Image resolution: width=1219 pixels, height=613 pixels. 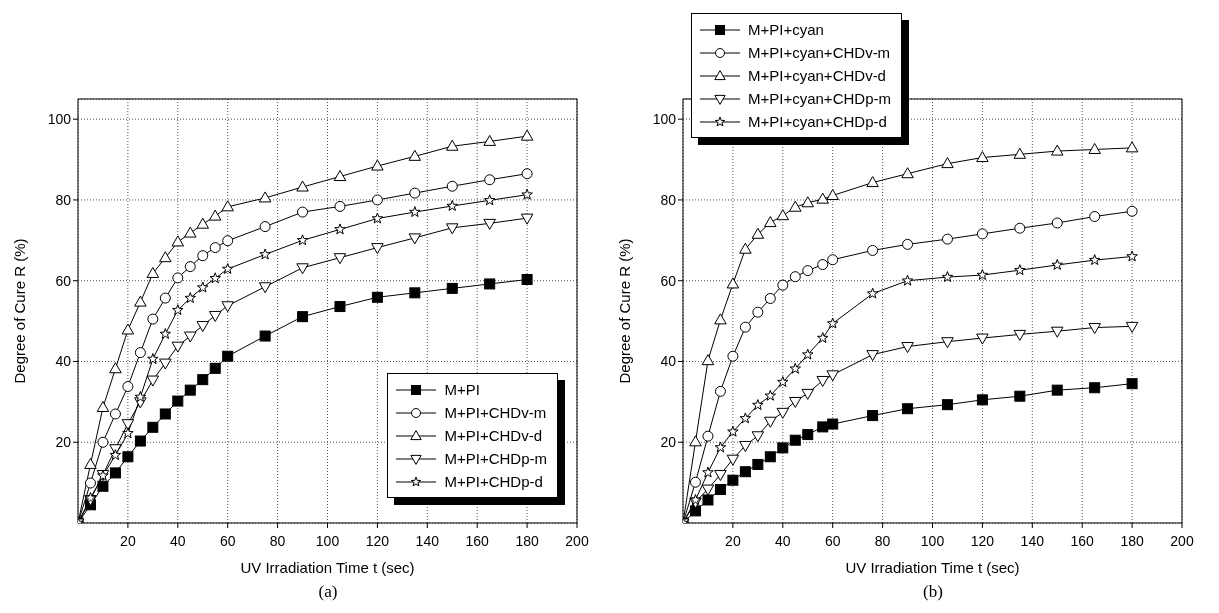 I want to click on legend-label: M+PI+cyan, so click(x=786, y=29).